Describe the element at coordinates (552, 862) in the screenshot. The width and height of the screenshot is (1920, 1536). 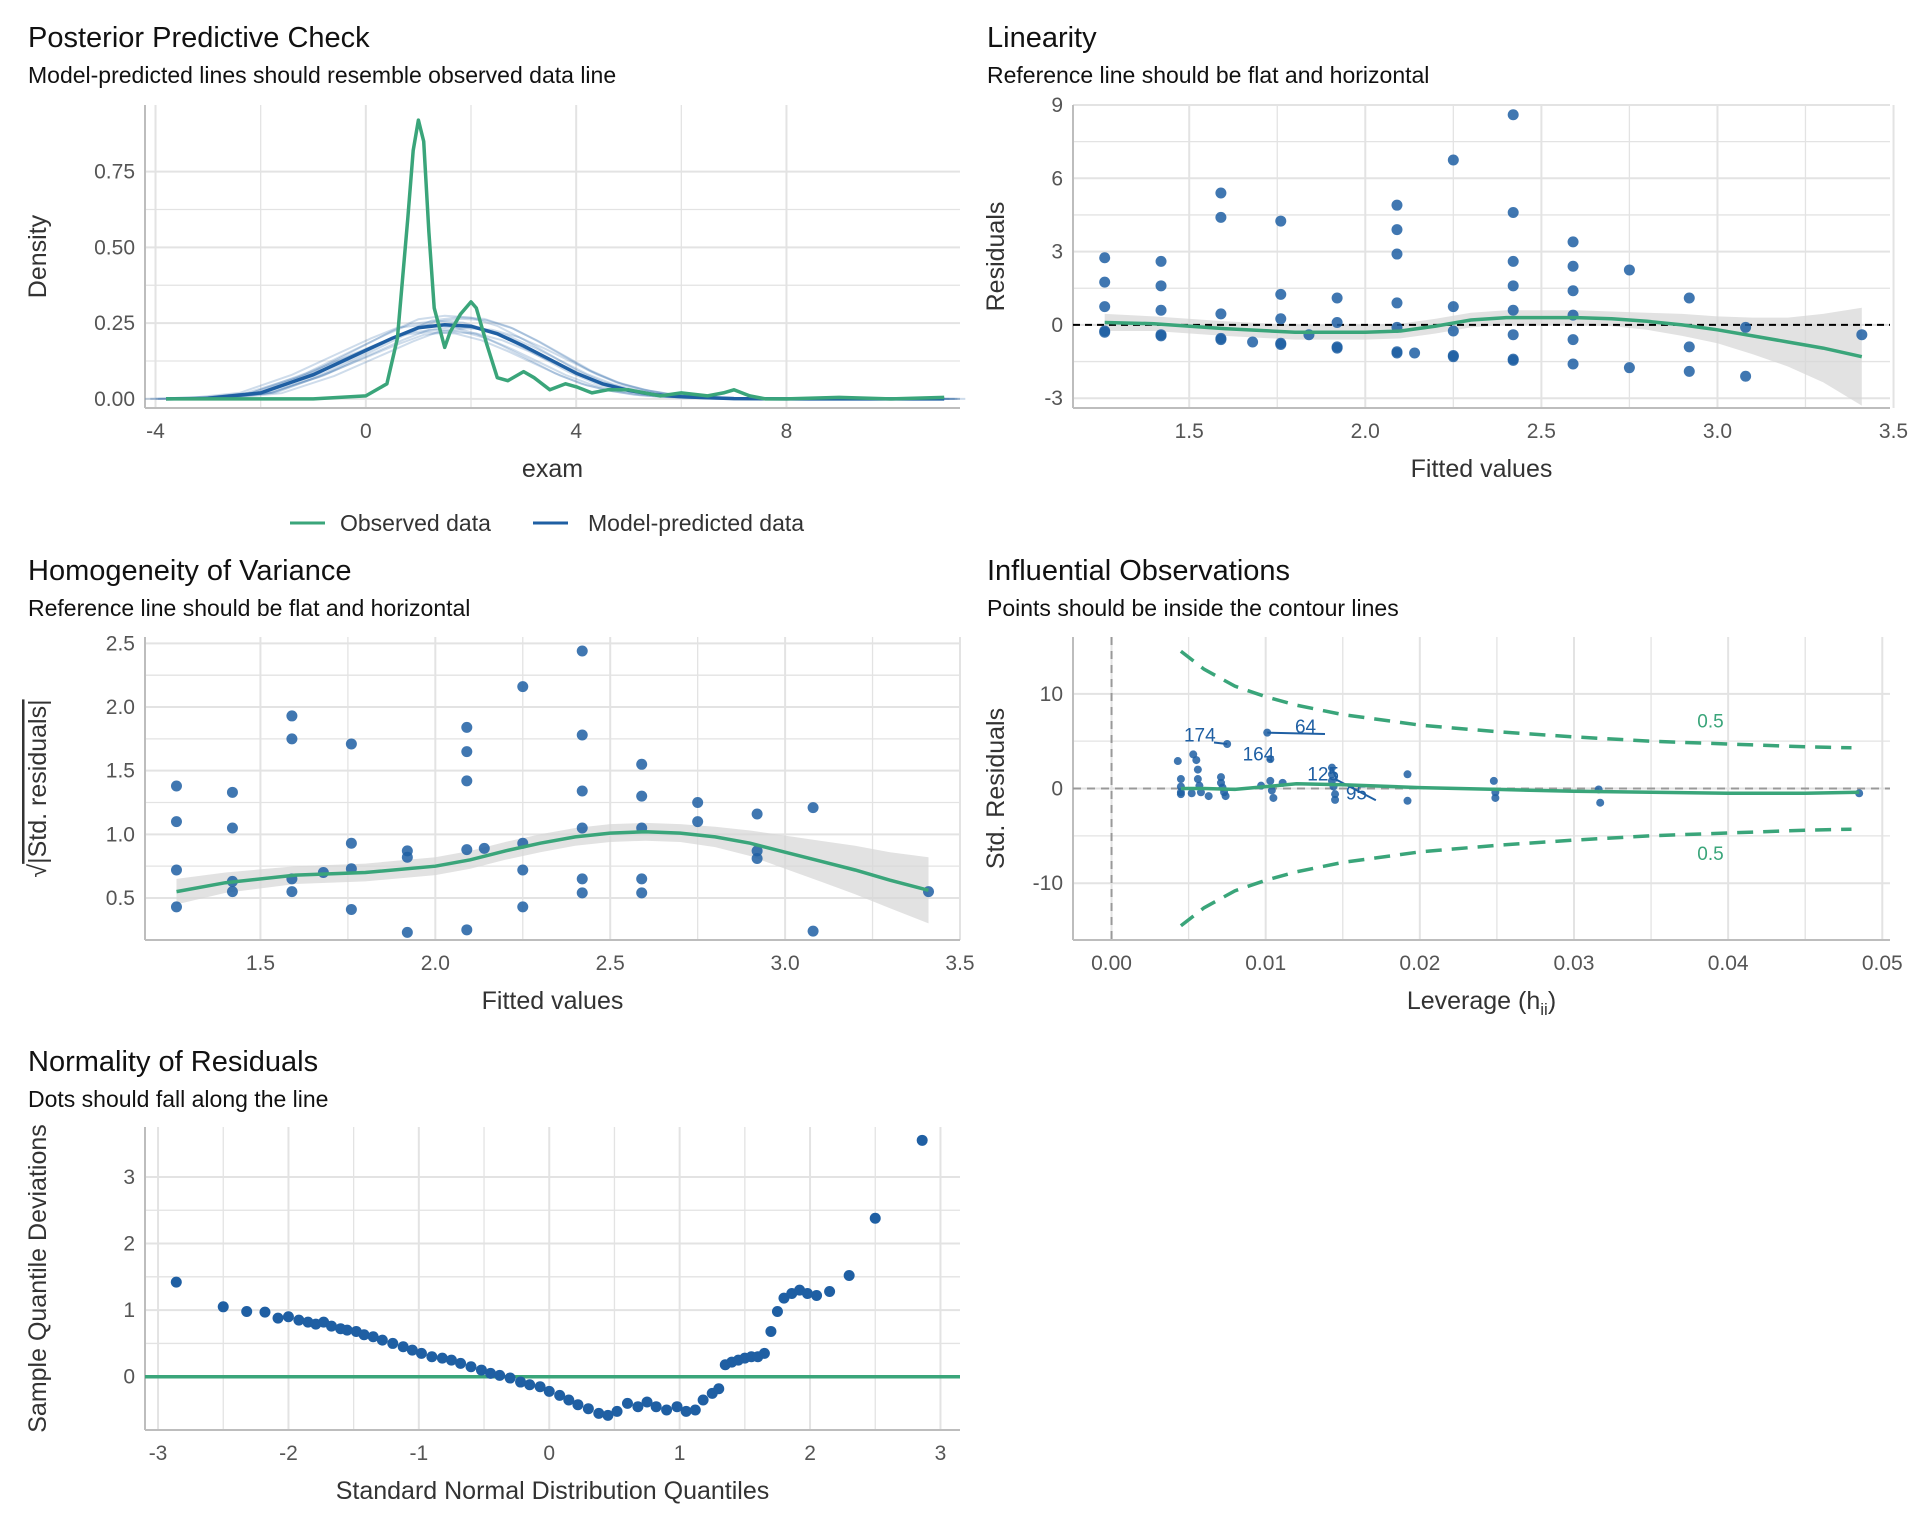
I see `smooth-line` at that location.